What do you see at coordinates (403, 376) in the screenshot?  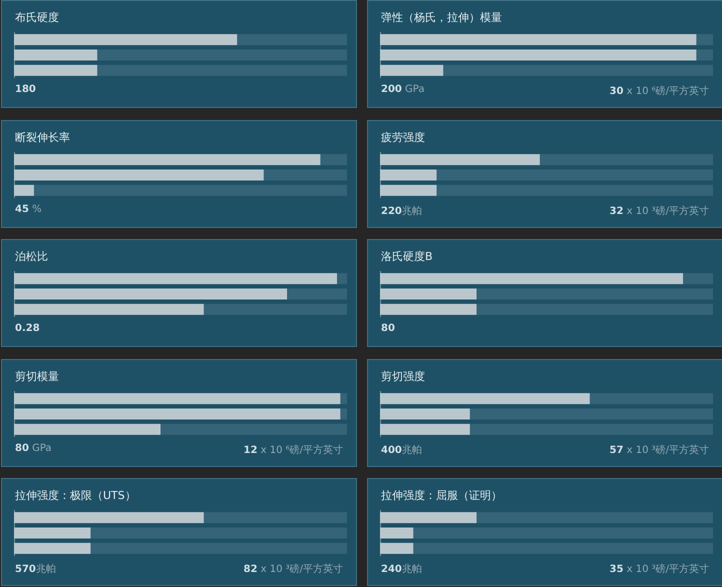 I see `chart-title: 剪切强度` at bounding box center [403, 376].